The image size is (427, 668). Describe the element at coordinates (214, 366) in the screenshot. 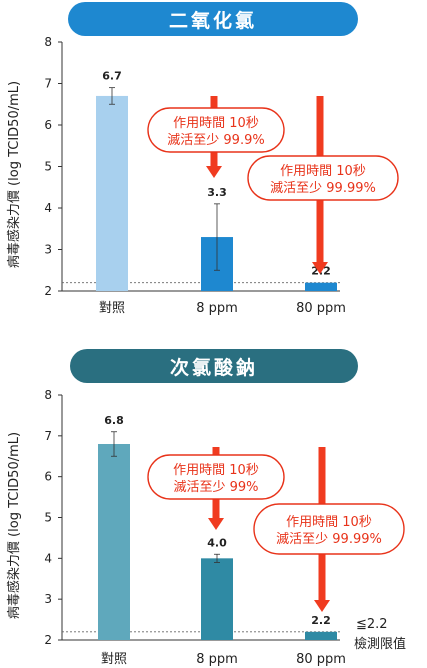

I see `chart-title-sodium-hypochlorite: 次氯酸鈉` at that location.